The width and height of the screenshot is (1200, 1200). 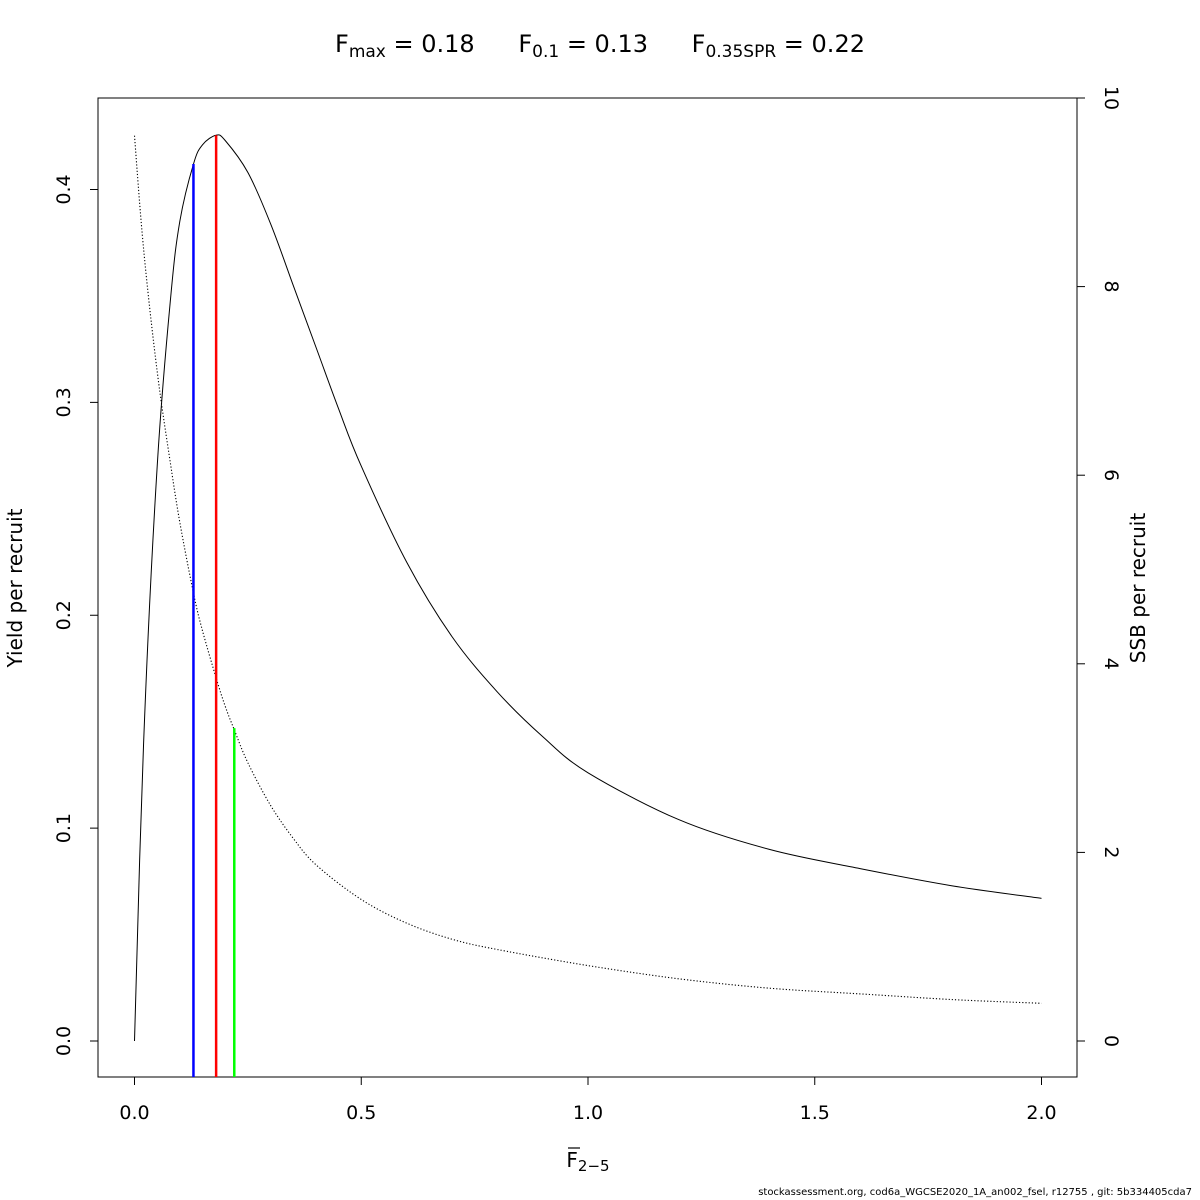 I want to click on y-tick-label: 0.4, so click(x=64, y=189).